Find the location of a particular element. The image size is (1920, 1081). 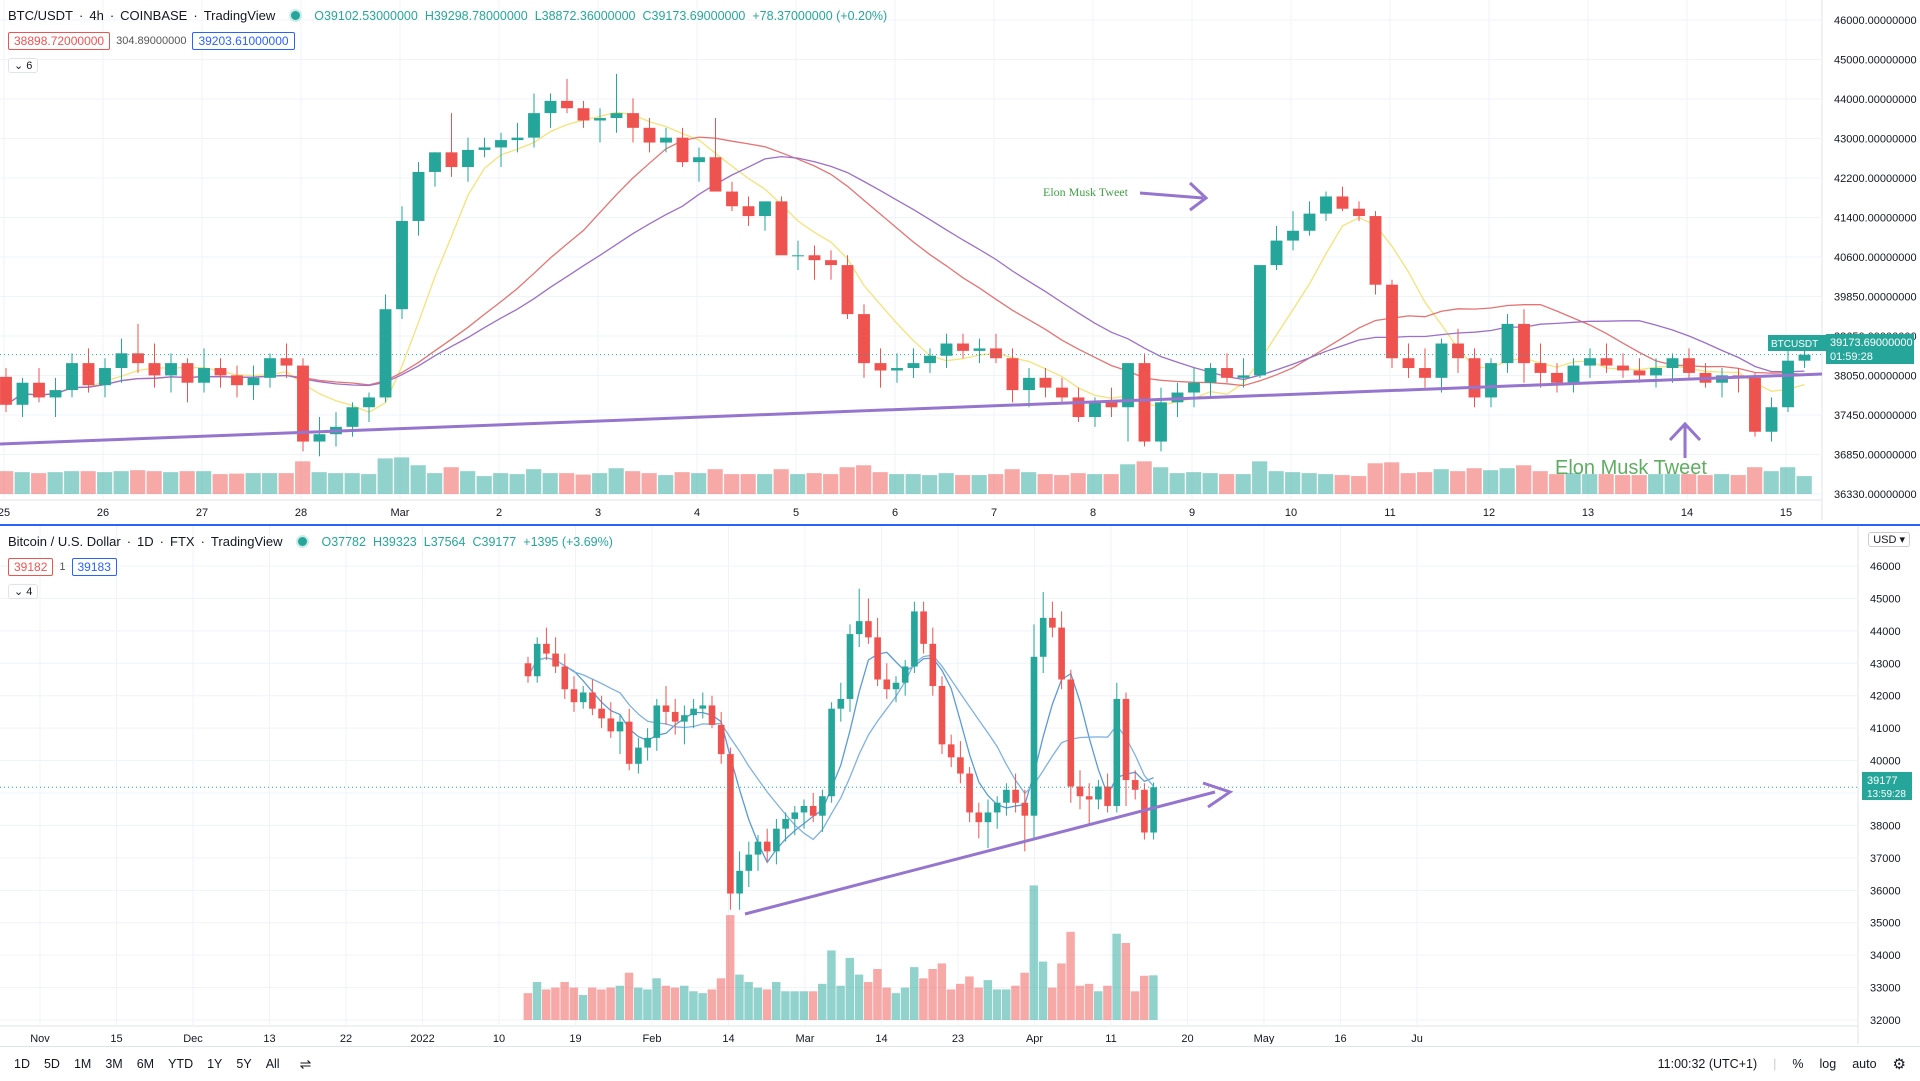

pane2-symbol: Bitcoin / U.S. Dollar is located at coordinates (64, 541).